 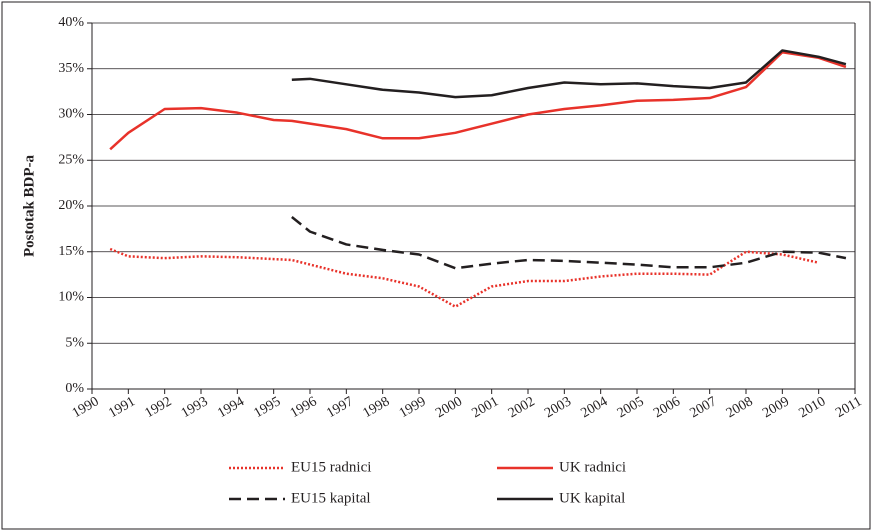 I want to click on x-tick-label: 2009, so click(x=776, y=407).